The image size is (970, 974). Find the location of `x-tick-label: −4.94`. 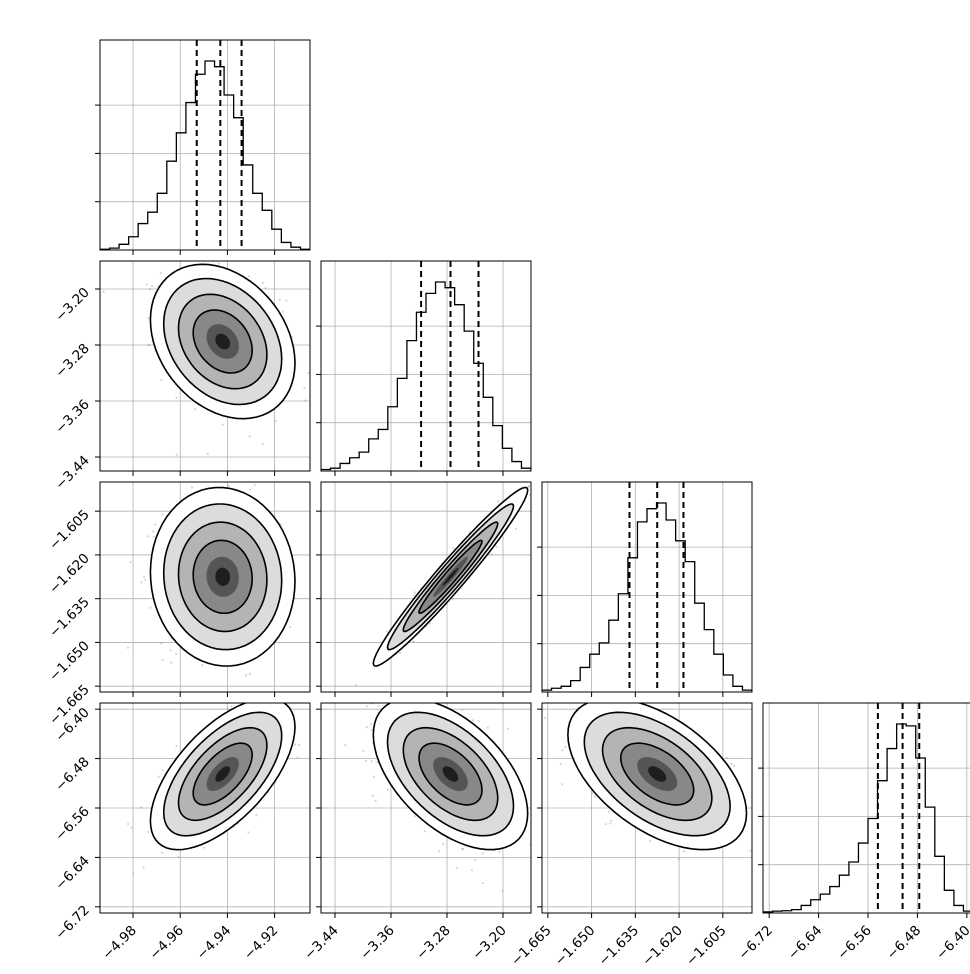

x-tick-label: −4.94 is located at coordinates (214, 943).